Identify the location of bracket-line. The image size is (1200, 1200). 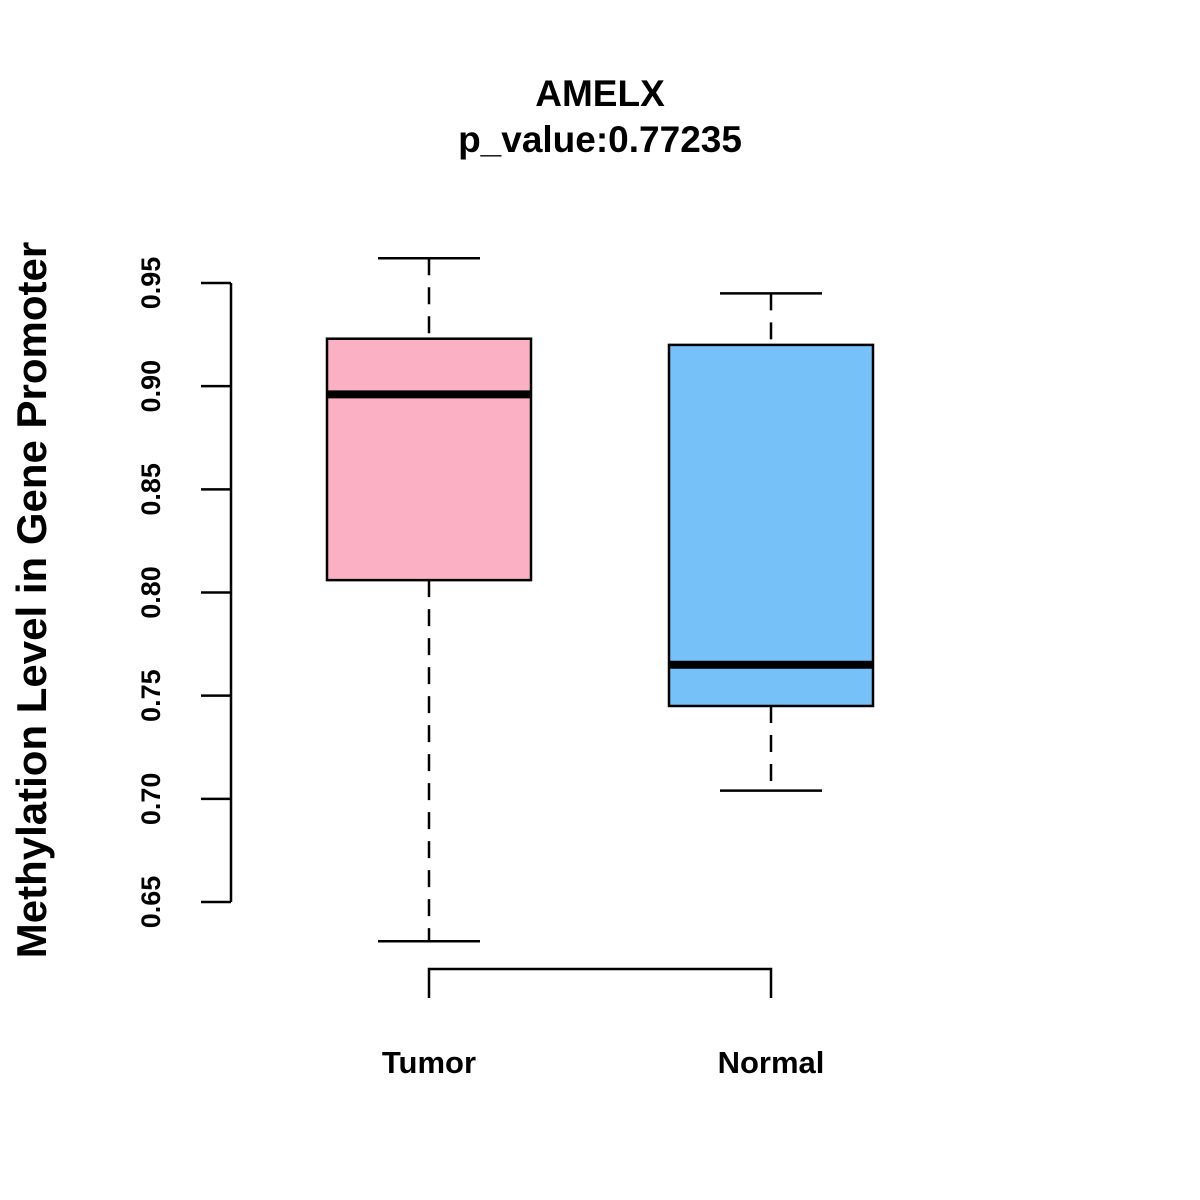
(600, 982).